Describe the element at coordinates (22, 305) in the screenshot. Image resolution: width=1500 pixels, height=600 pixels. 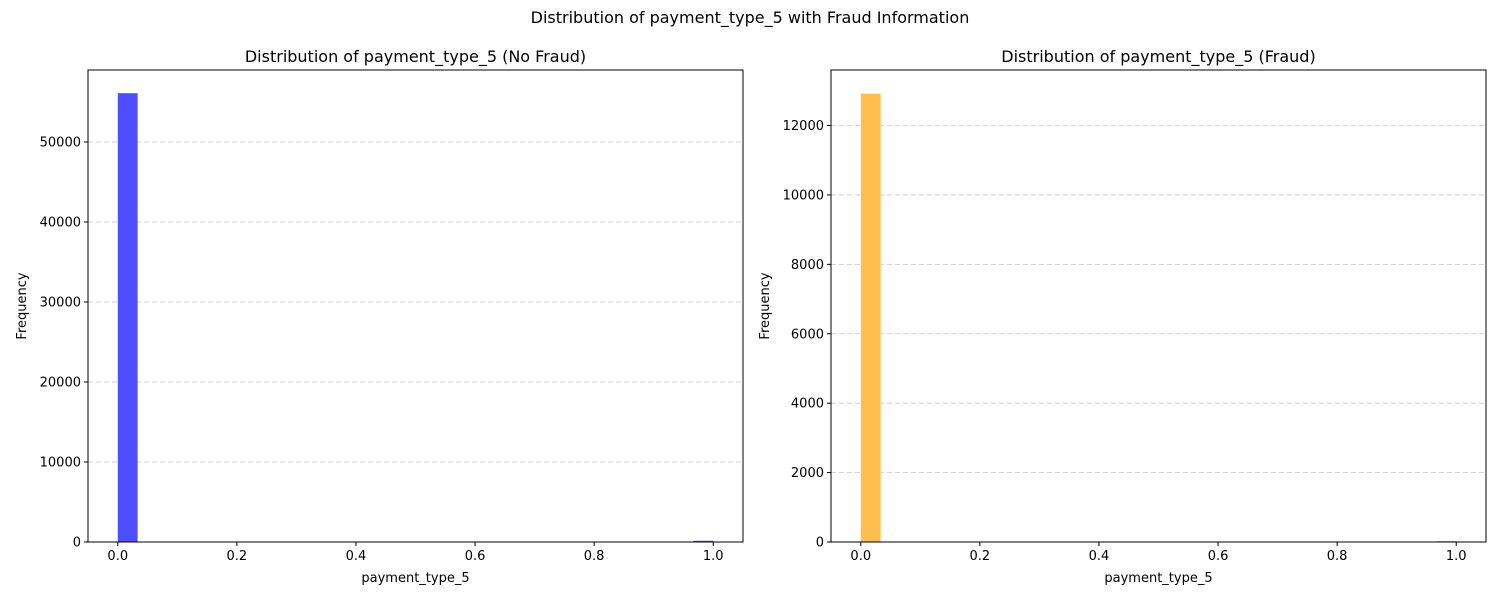
I see `chart-1-ylabel: Frequency` at that location.